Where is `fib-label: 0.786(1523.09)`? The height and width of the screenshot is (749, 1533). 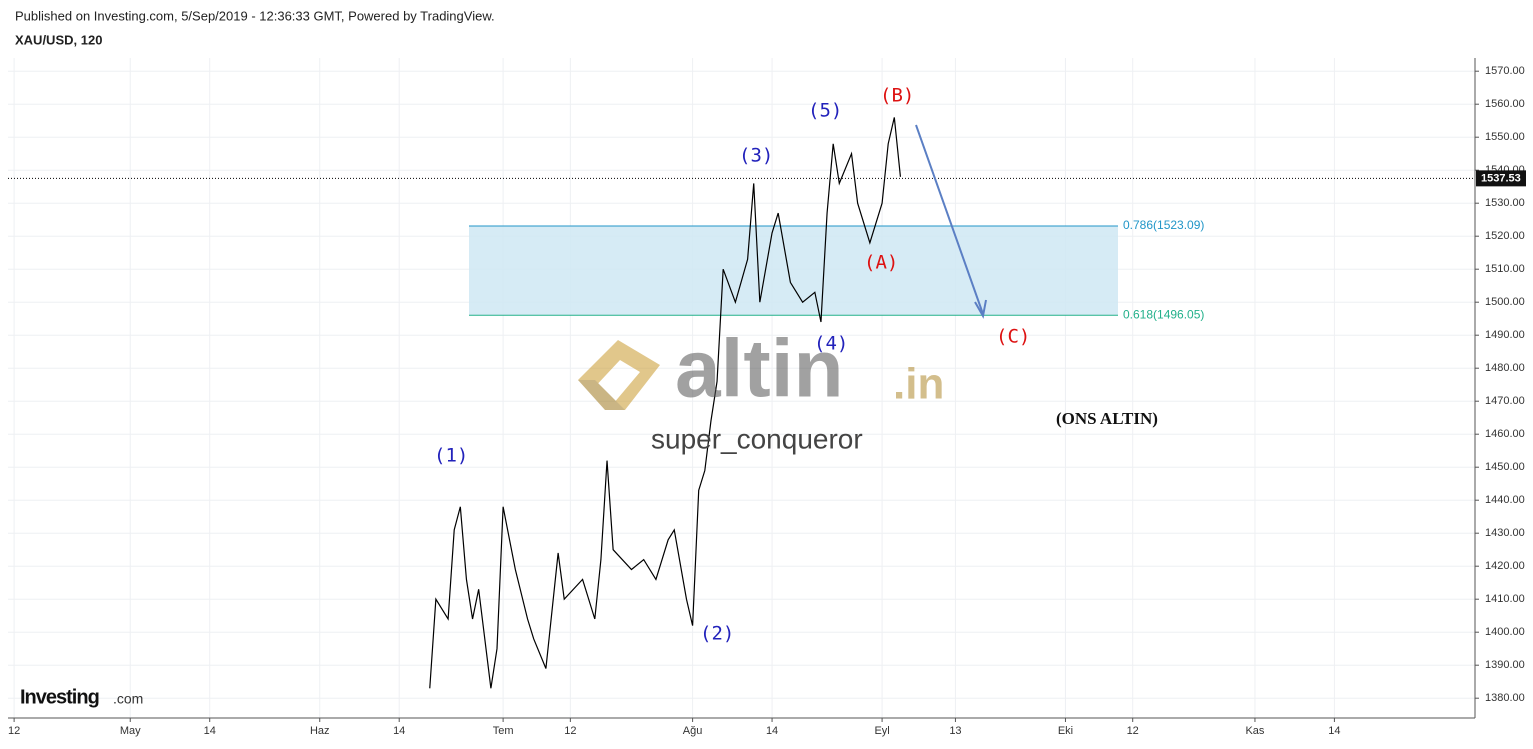 fib-label: 0.786(1523.09) is located at coordinates (1163, 225).